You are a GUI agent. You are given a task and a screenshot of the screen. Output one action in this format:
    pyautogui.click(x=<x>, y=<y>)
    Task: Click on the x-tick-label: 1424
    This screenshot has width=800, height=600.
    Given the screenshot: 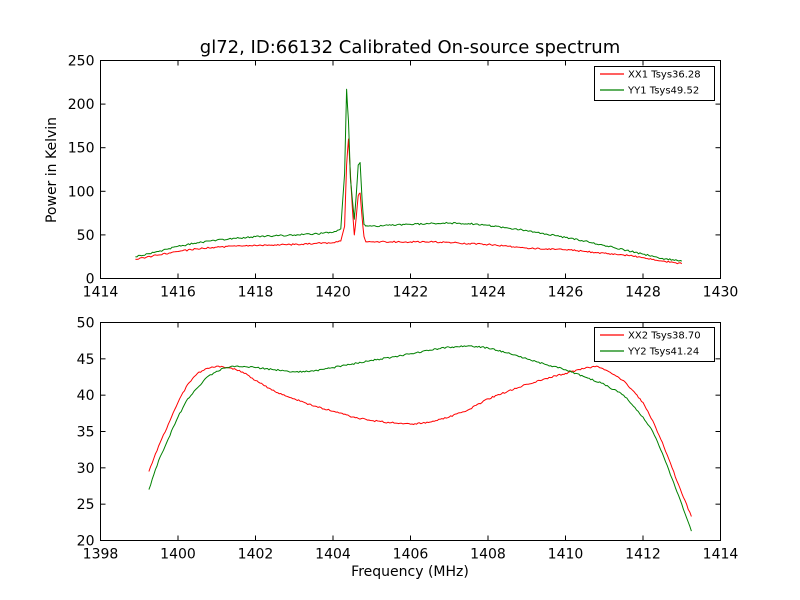 What is the action you would take?
    pyautogui.click(x=488, y=293)
    